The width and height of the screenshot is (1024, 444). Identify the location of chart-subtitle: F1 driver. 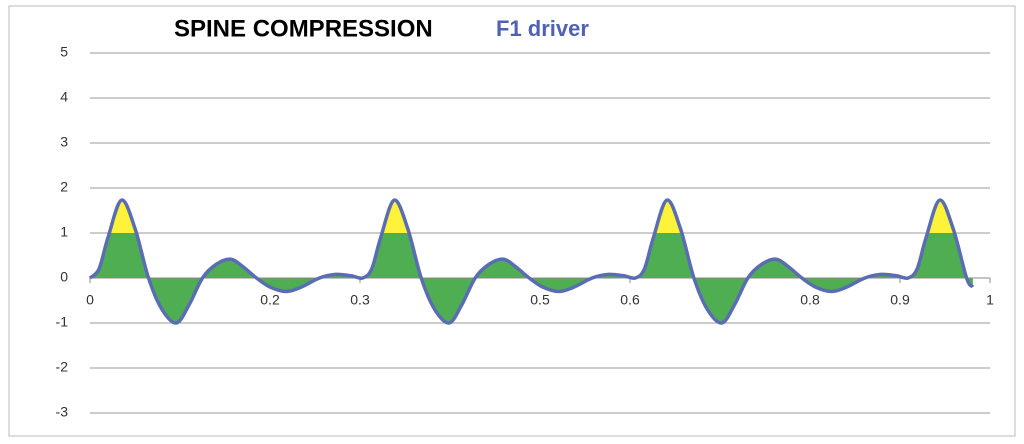
(542, 28).